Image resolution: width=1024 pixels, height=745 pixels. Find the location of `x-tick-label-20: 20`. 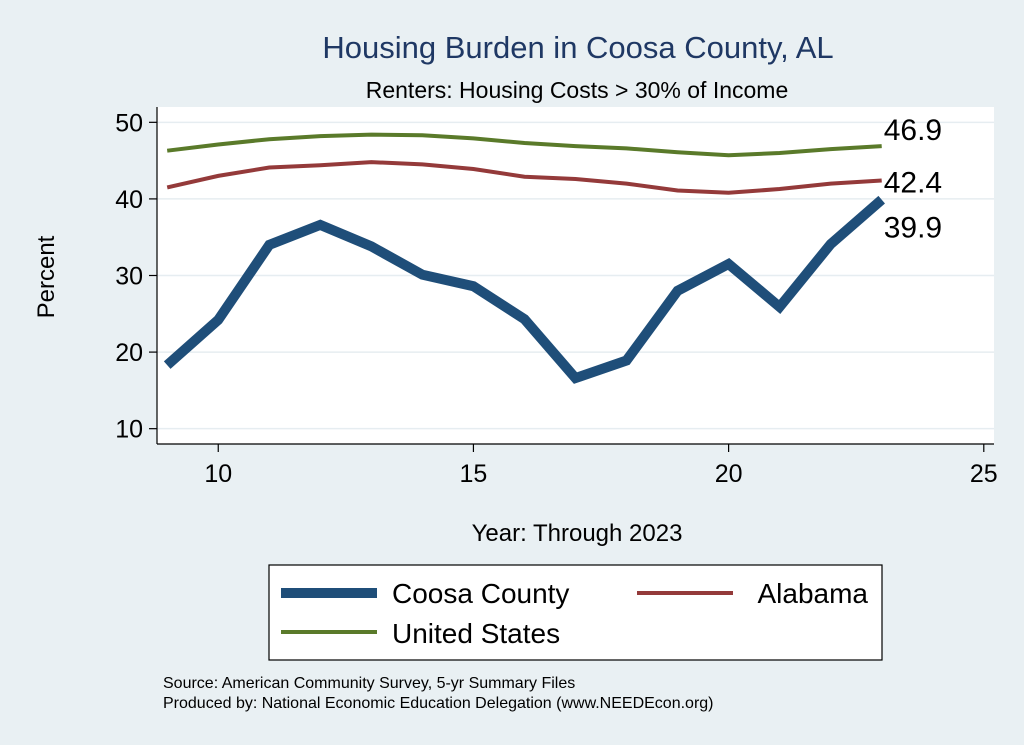

x-tick-label-20: 20 is located at coordinates (729, 474).